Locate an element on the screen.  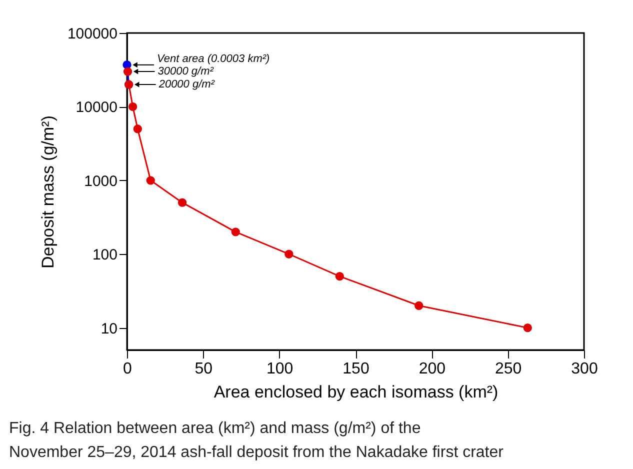
x-tick-label: 200 is located at coordinates (432, 369).